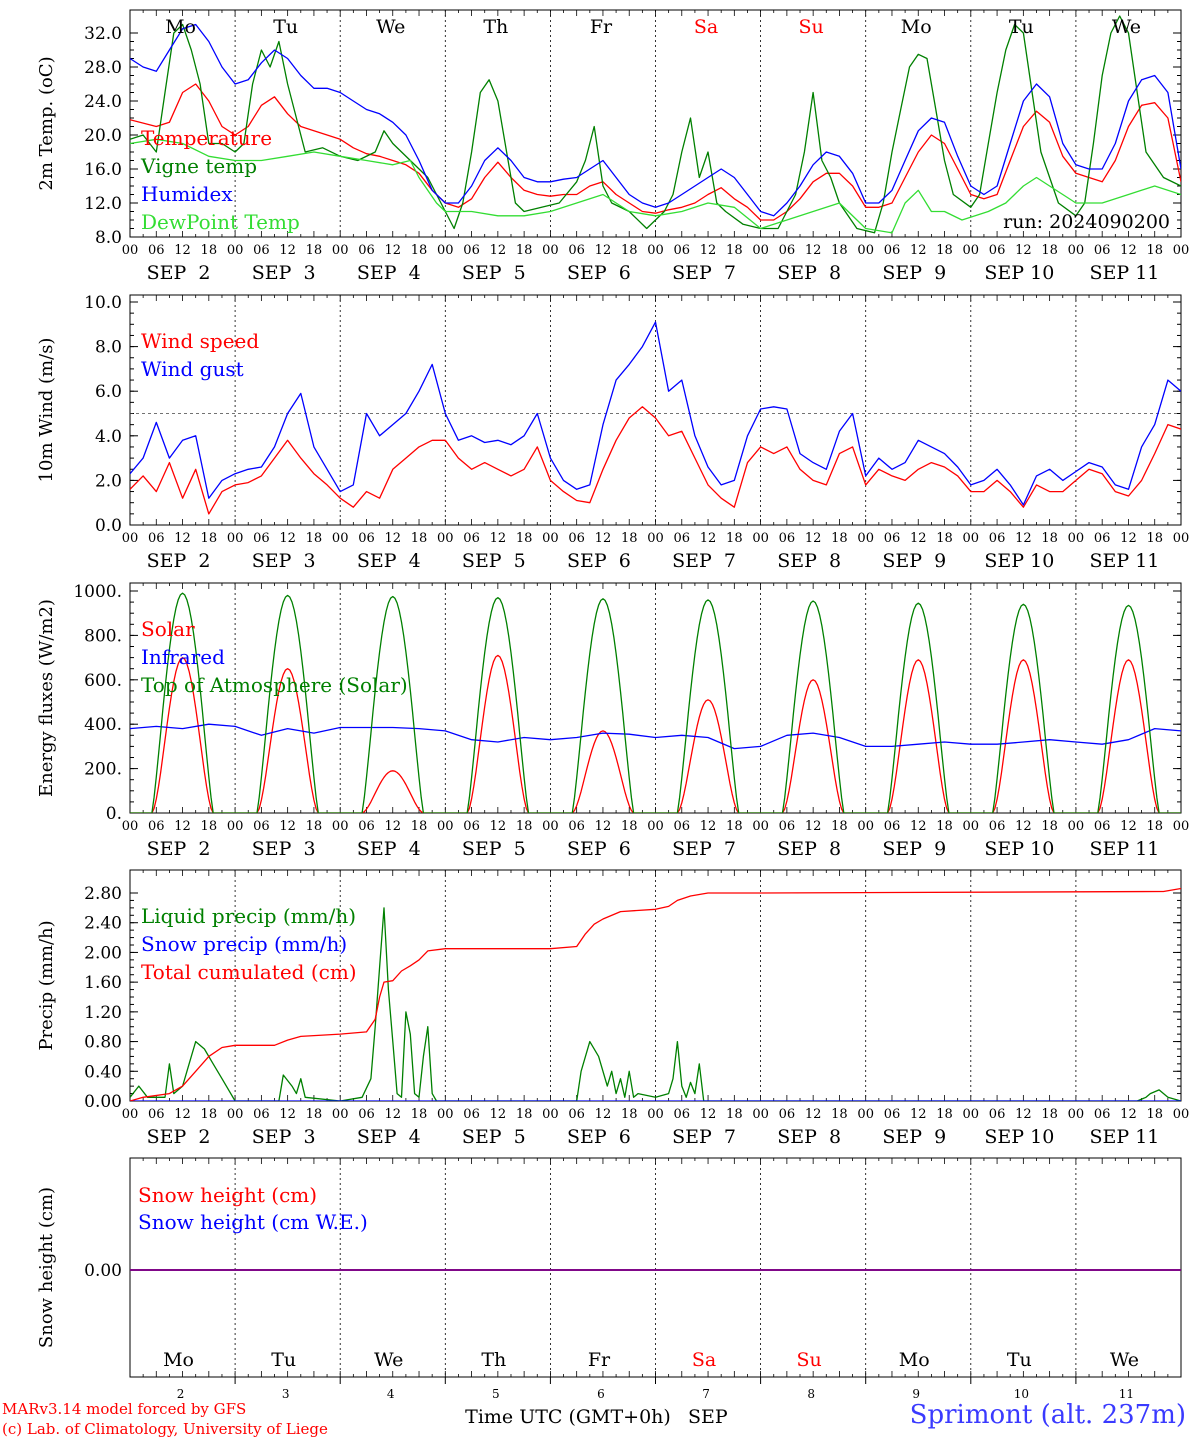  I want to click on series-group, so click(655, 702).